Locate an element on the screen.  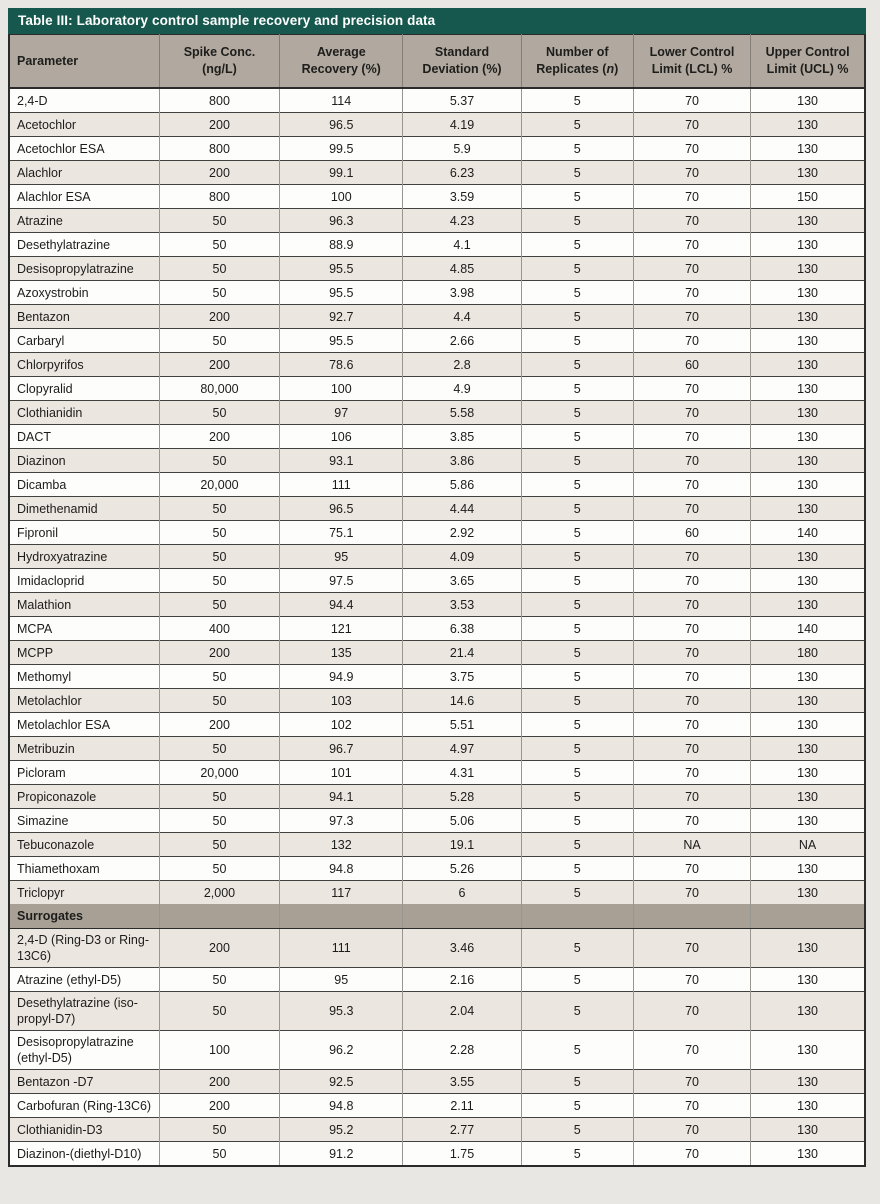
value-cell: 97 is located at coordinates (341, 412).